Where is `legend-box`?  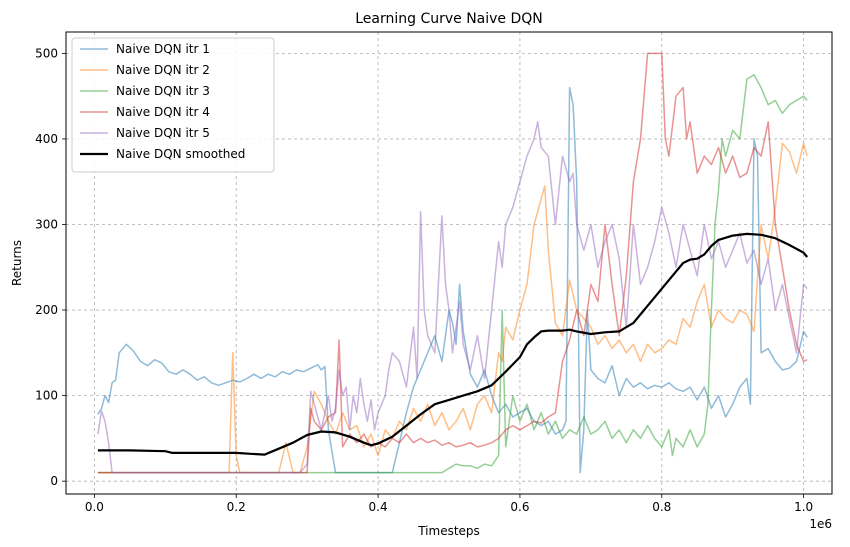
legend-box is located at coordinates (173, 105).